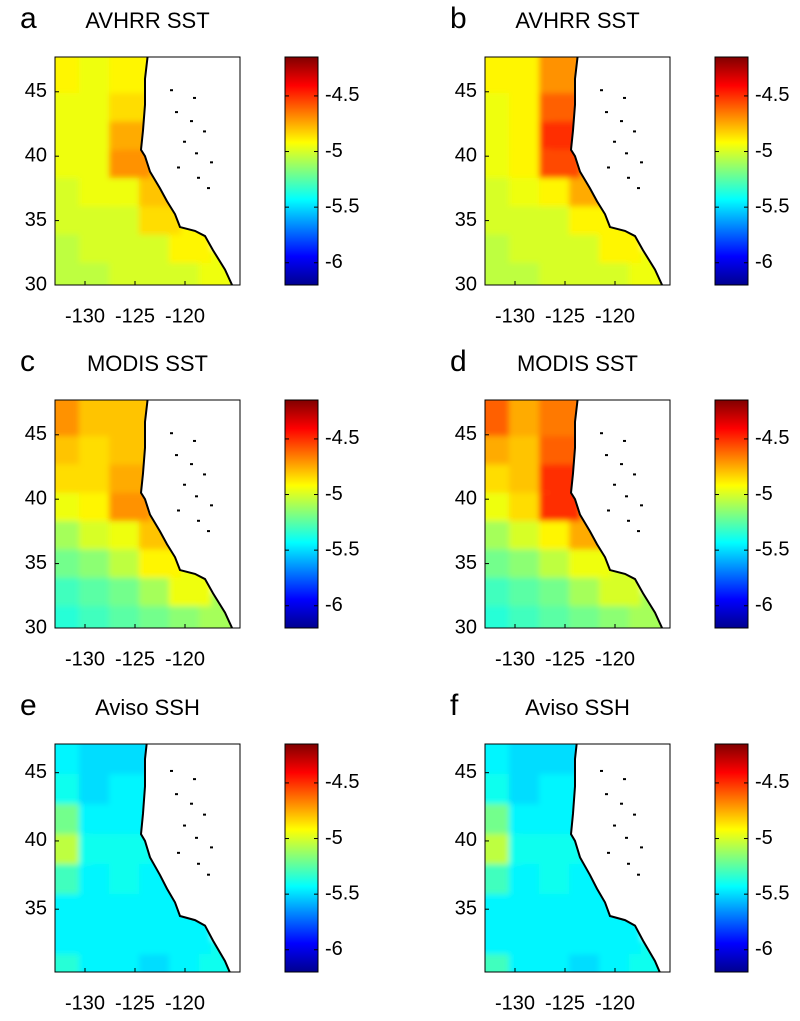 This screenshot has width=800, height=1021. Describe the element at coordinates (334, 605) in the screenshot. I see `colorbar-tick-label: -6` at that location.